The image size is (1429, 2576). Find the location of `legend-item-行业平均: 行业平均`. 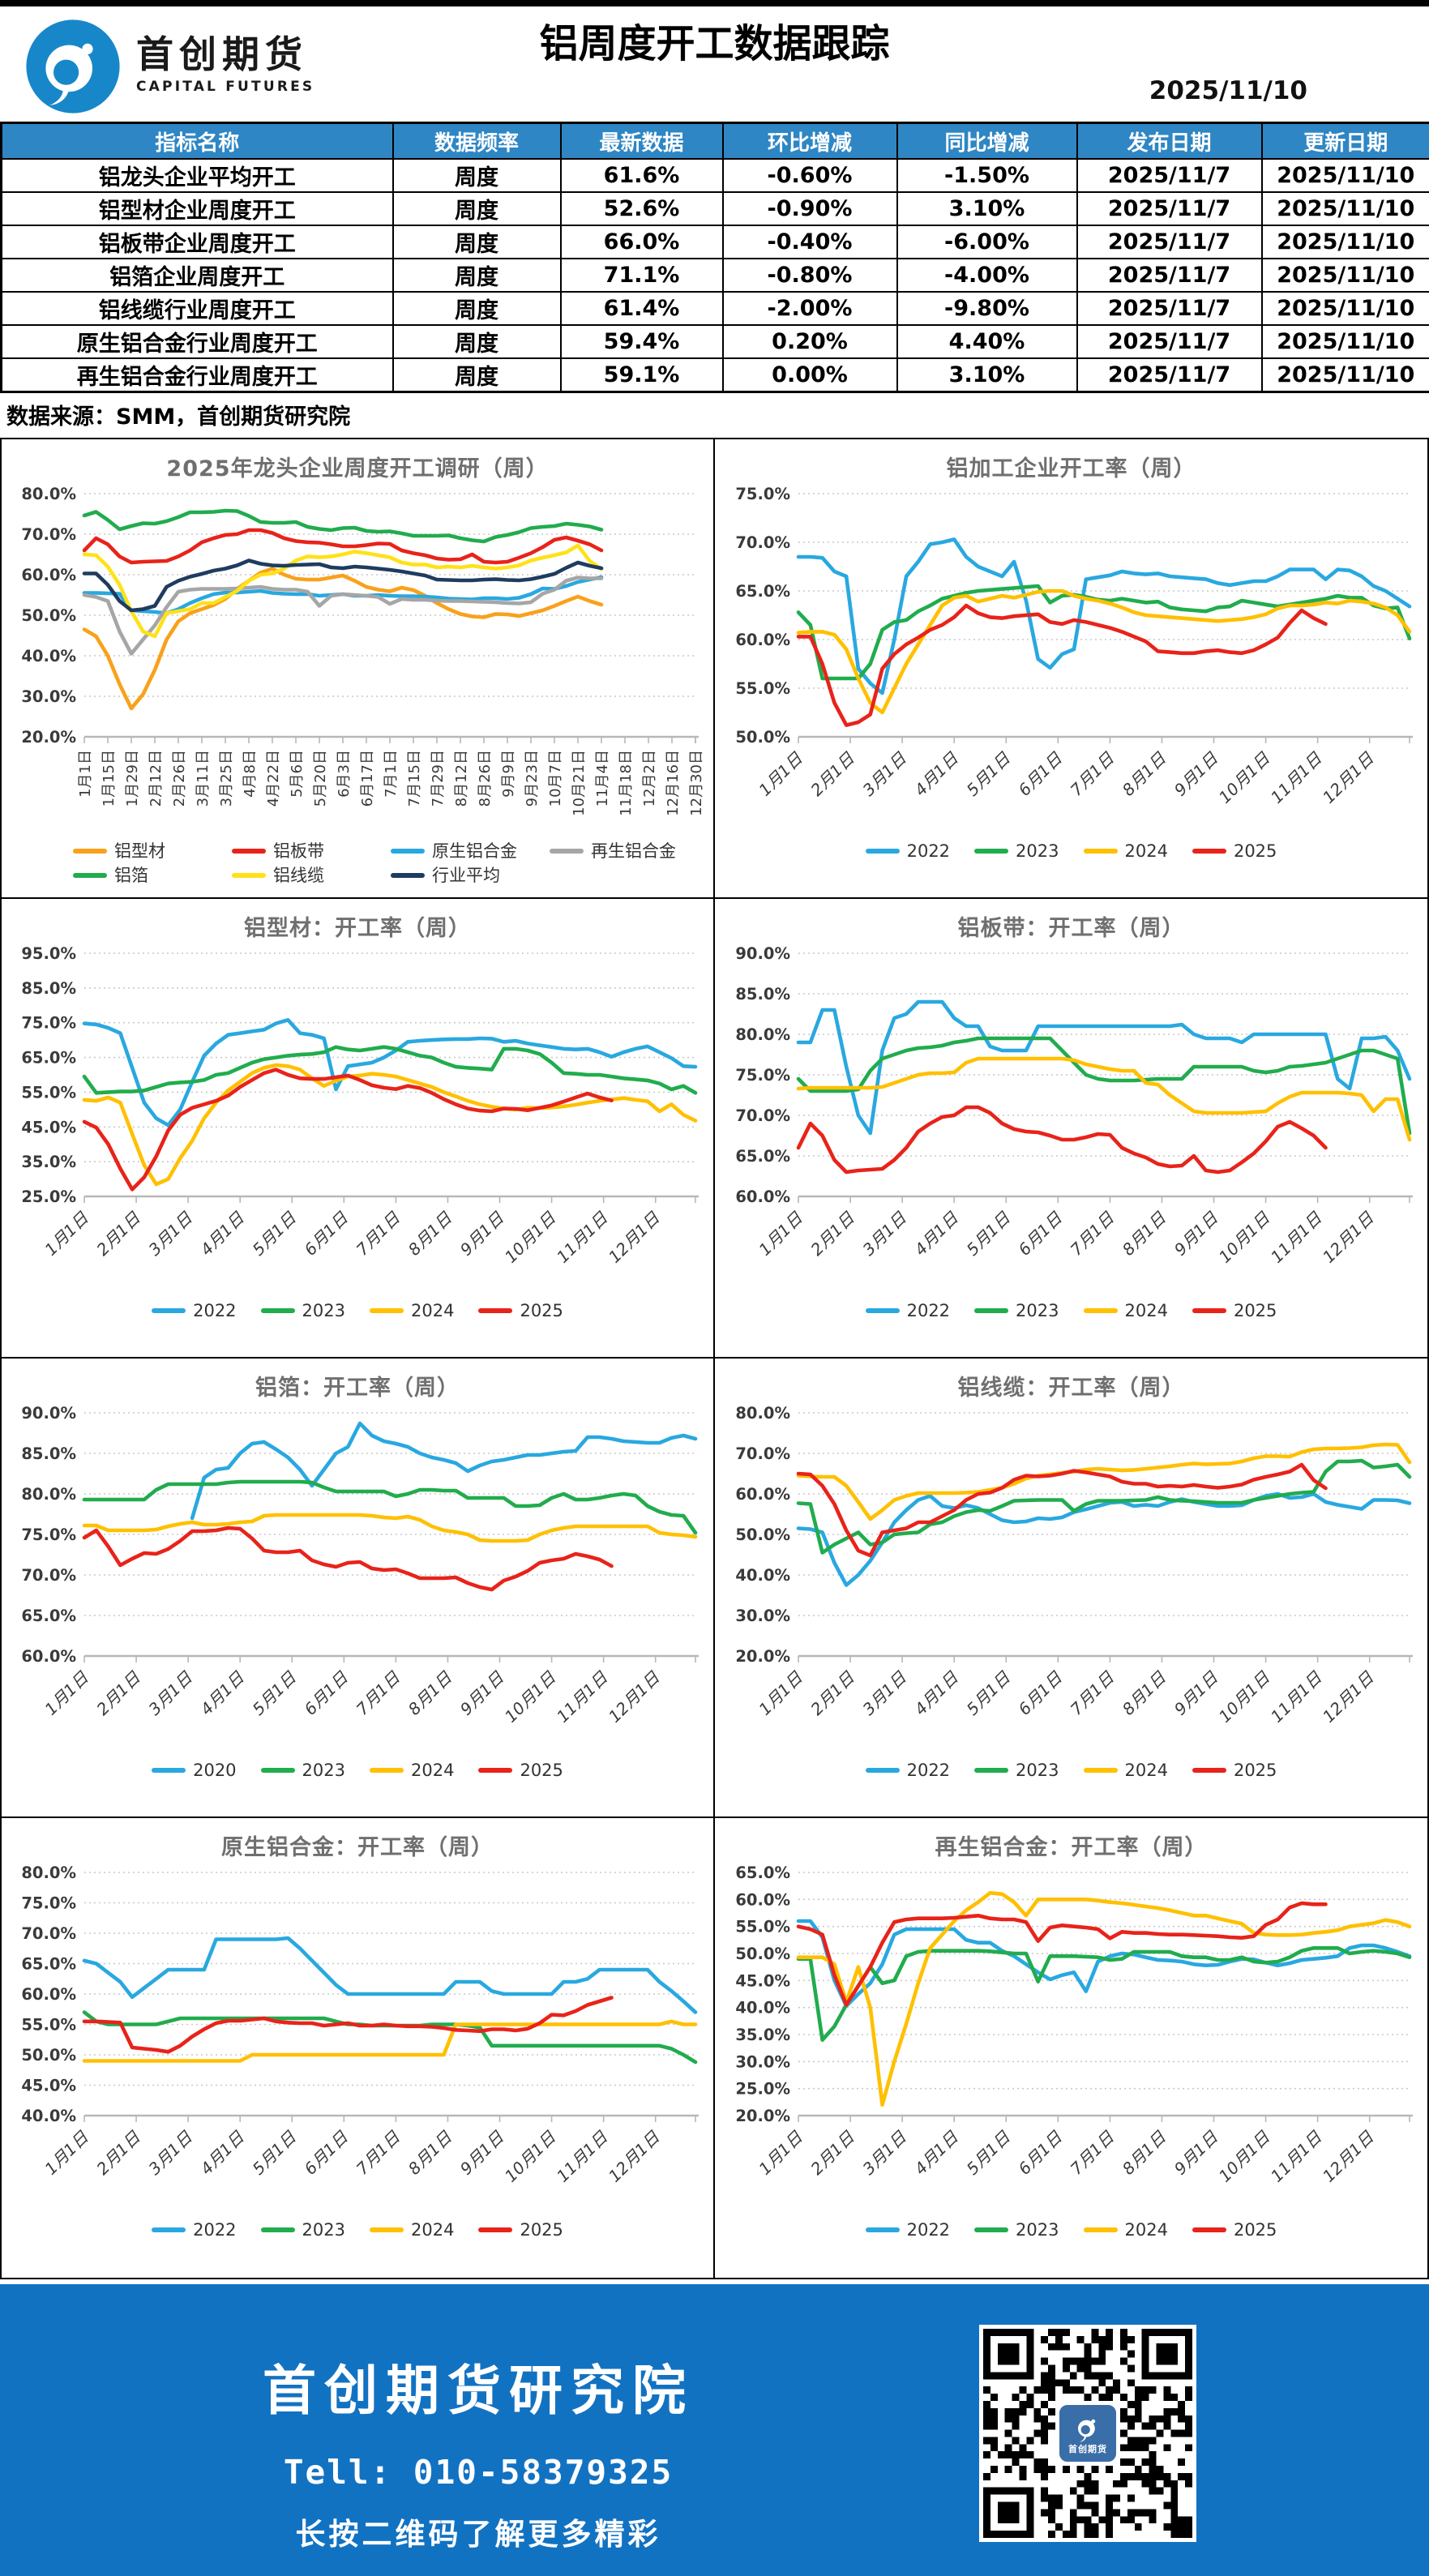

legend-item-行业平均: 行业平均 is located at coordinates (470, 876).